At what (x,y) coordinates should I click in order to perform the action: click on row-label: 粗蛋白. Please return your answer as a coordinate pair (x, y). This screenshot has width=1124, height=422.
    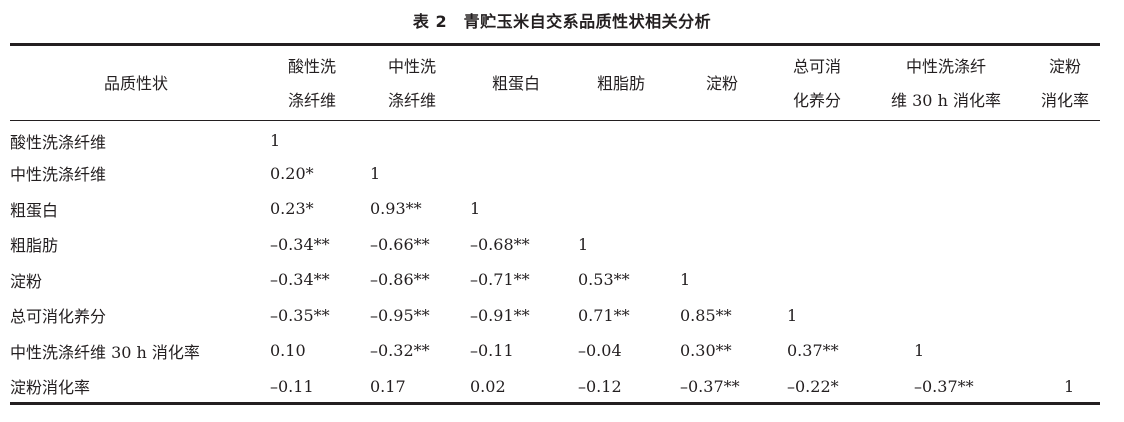
    Looking at the image, I should click on (34, 210).